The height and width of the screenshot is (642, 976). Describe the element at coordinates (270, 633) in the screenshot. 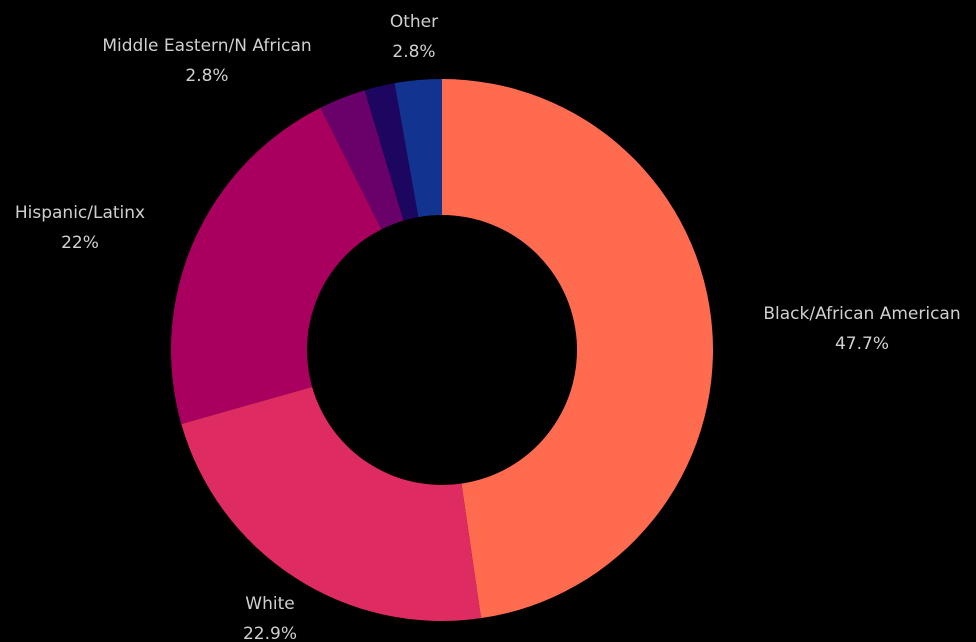

I see `value-label: 22.9%` at that location.